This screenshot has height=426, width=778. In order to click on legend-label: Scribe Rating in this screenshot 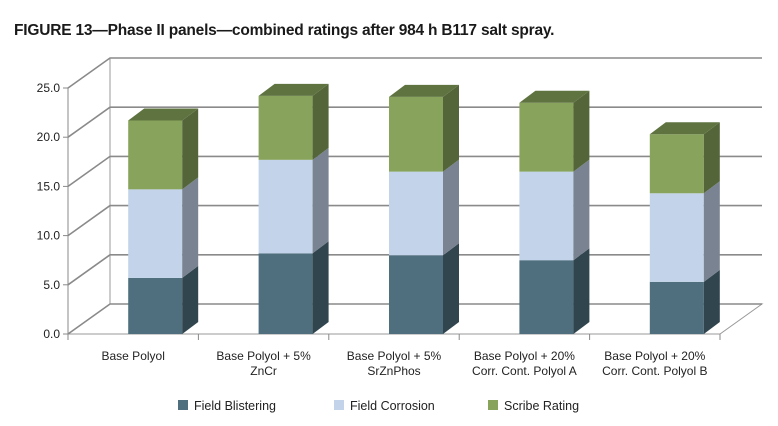, I will do `click(541, 406)`.